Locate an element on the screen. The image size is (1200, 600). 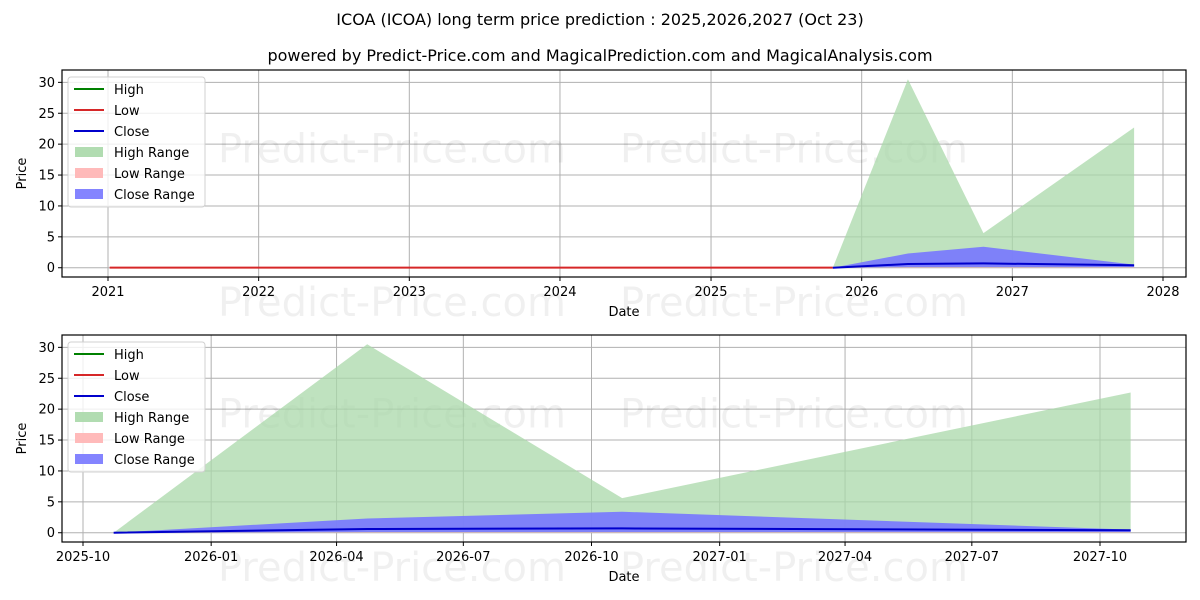
x-tick-label: 2027-04 is located at coordinates (845, 557).